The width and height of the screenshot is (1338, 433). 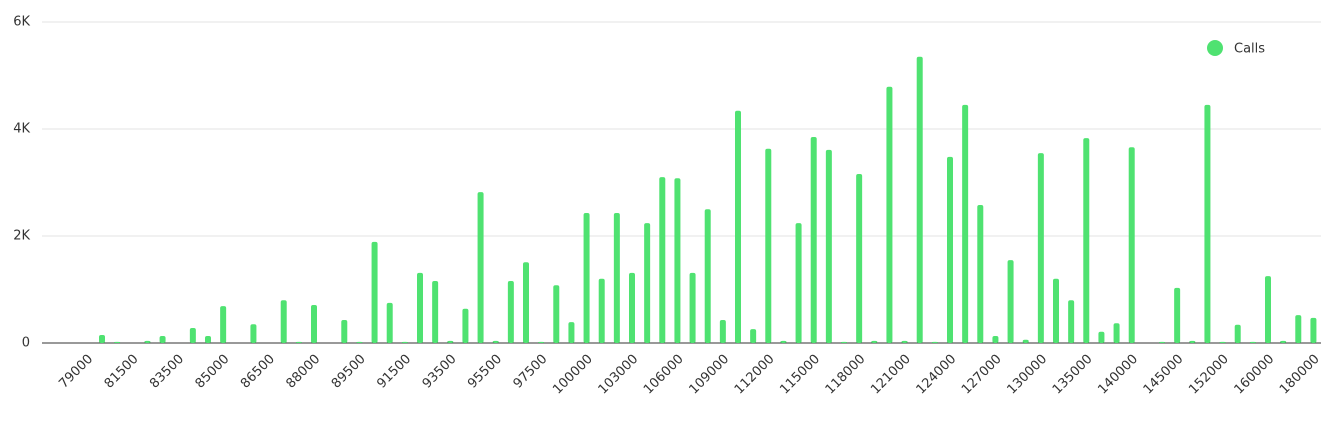 What do you see at coordinates (1164, 375) in the screenshot?
I see `x-tick-label: 145000` at bounding box center [1164, 375].